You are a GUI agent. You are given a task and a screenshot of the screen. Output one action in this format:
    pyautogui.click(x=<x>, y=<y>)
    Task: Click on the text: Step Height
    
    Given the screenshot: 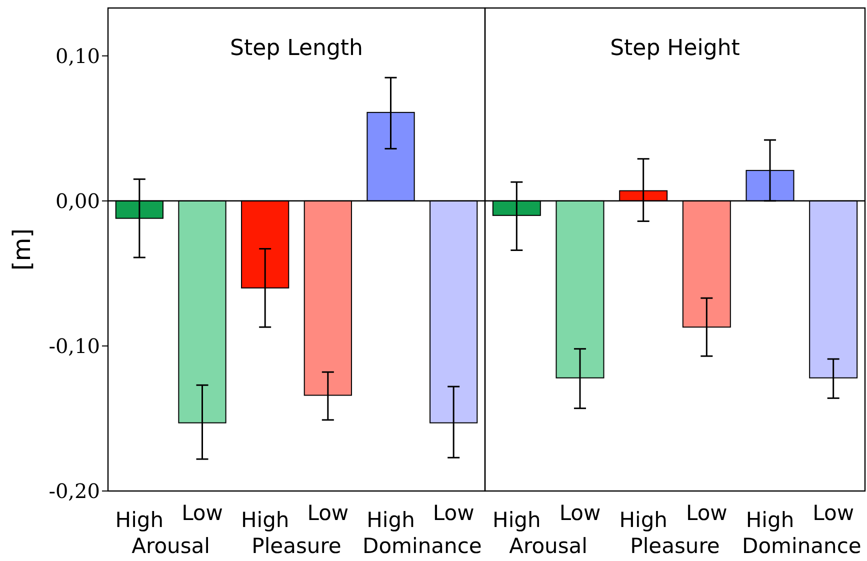 What is the action you would take?
    pyautogui.click(x=675, y=48)
    